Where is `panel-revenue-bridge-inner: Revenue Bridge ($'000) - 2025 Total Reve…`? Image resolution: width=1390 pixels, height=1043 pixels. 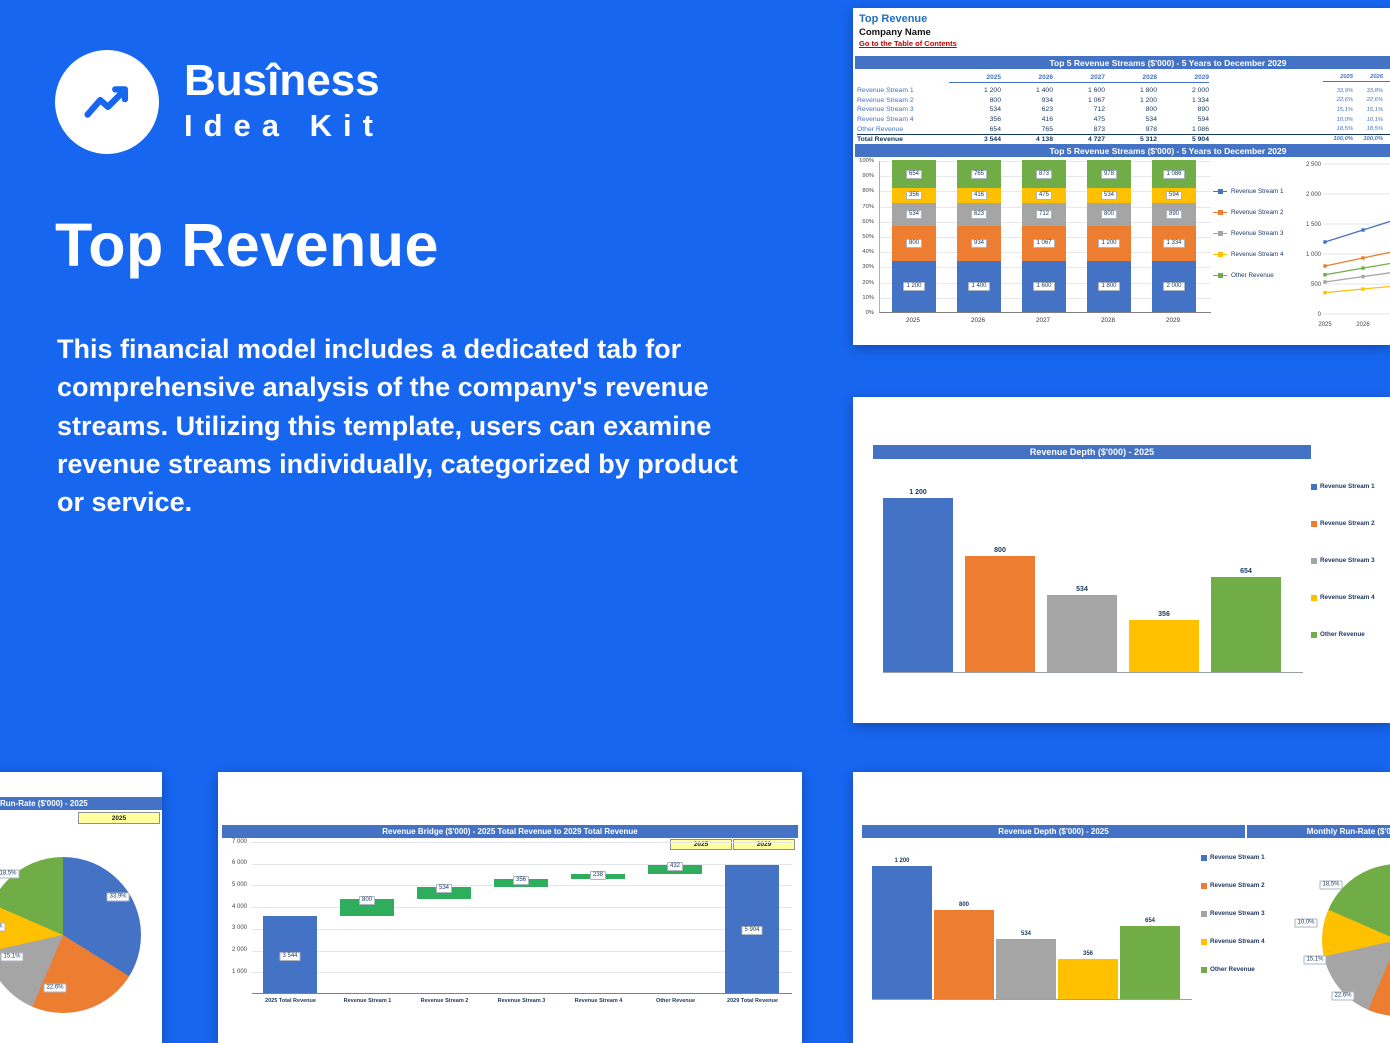 panel-revenue-bridge-inner: Revenue Bridge ($'000) - 2025 Total Reve… is located at coordinates (510, 907).